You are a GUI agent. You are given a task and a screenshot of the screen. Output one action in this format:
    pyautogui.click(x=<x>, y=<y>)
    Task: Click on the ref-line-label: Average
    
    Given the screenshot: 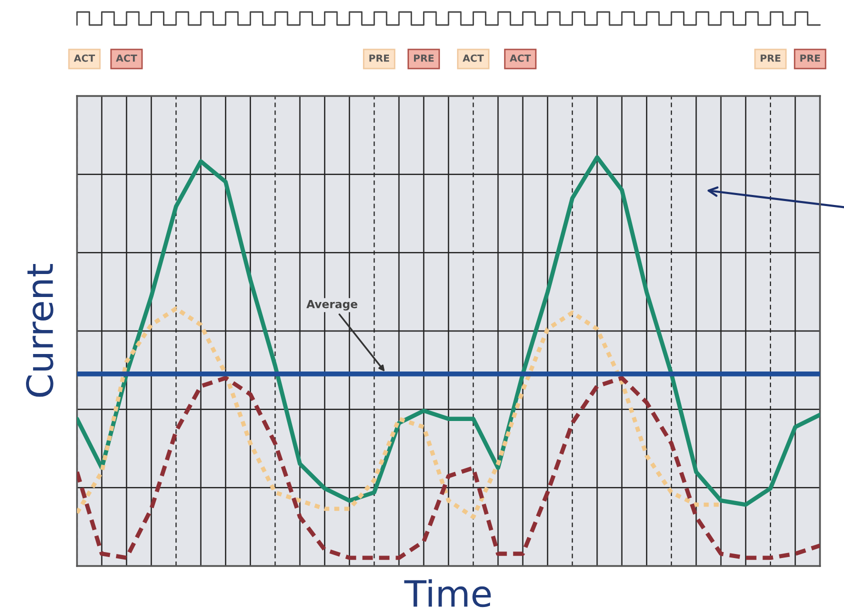 What is the action you would take?
    pyautogui.click(x=332, y=305)
    